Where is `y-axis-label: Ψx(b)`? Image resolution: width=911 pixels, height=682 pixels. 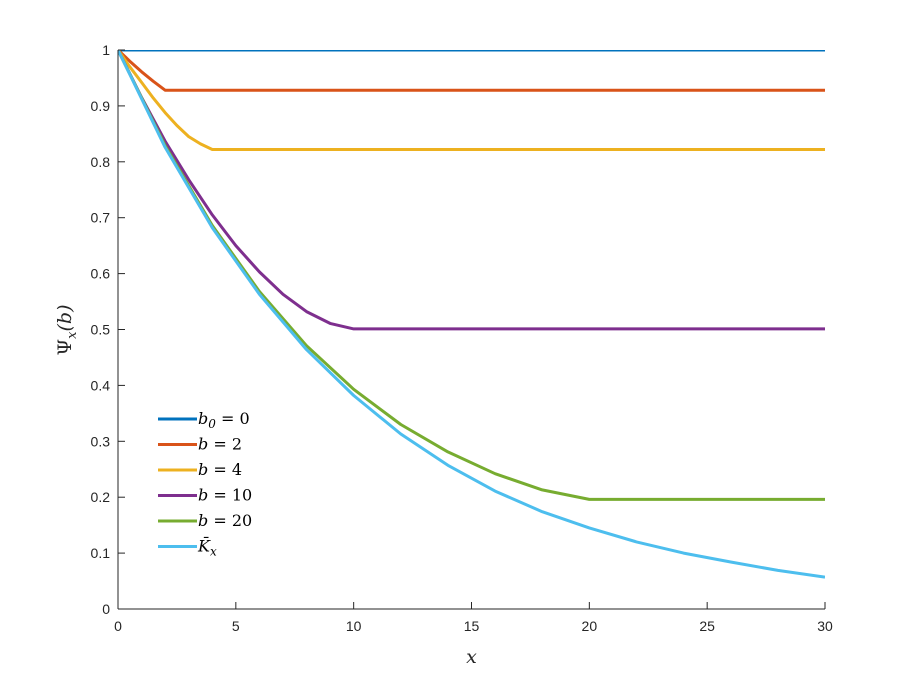
y-axis-label: Ψx(b) is located at coordinates (67, 329).